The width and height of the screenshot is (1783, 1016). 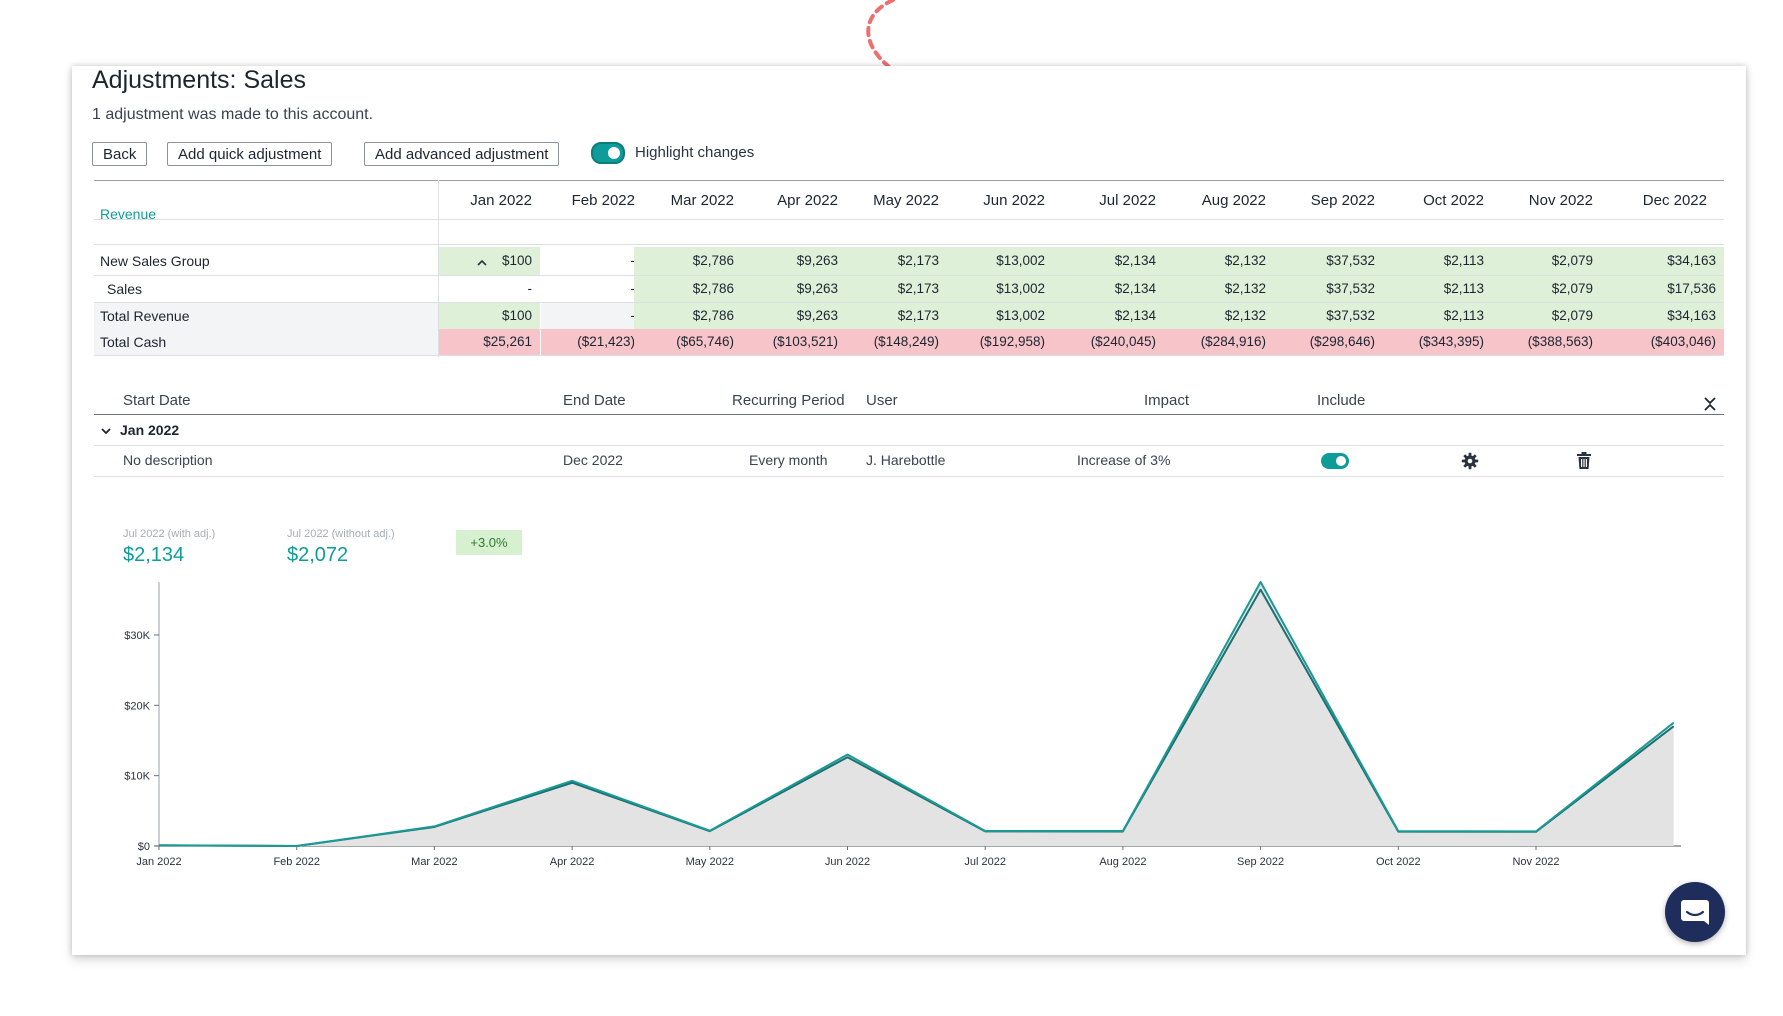 What do you see at coordinates (250, 154) in the screenshot?
I see `add-quick-adjustment-button: Add quick adjustment` at bounding box center [250, 154].